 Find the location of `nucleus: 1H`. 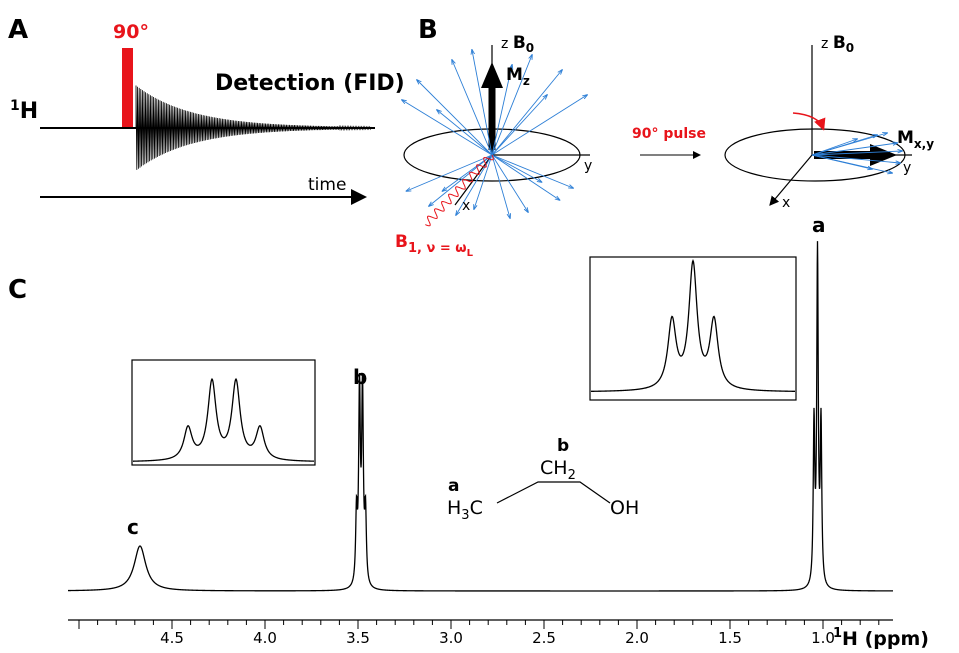

nucleus: 1H is located at coordinates (24, 111).